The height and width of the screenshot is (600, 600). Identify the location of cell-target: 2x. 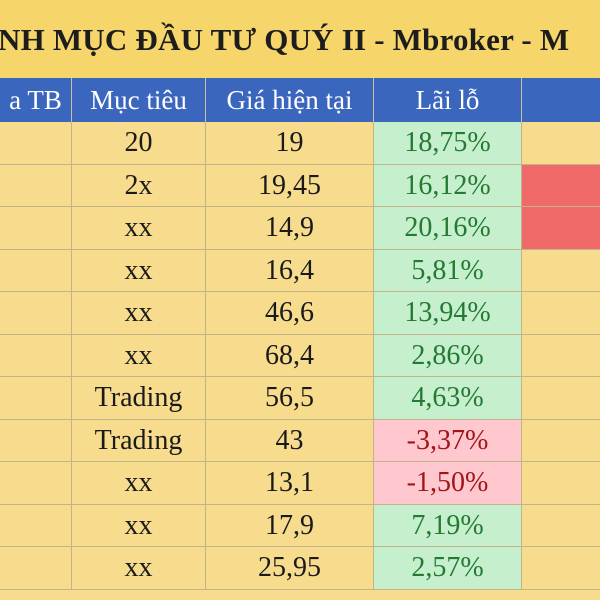
(139, 185).